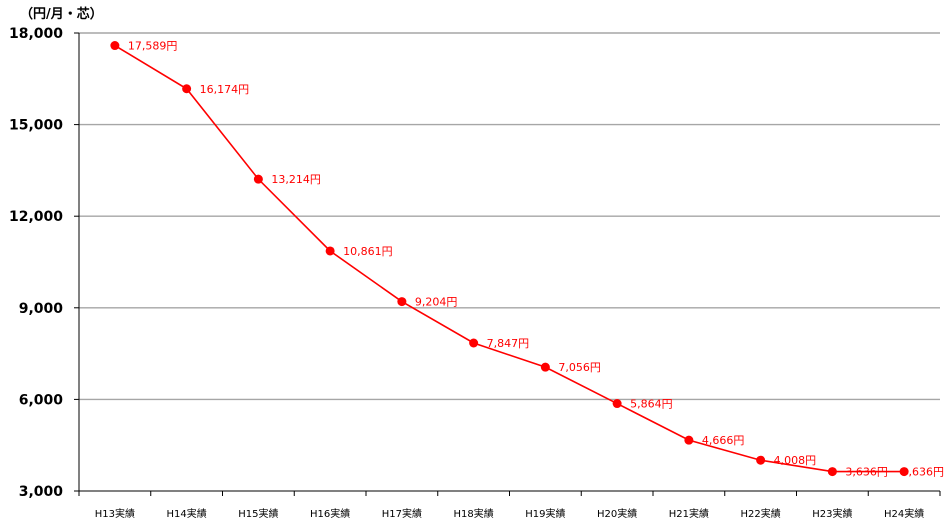  What do you see at coordinates (436, 302) in the screenshot?
I see `data-label: 9,204円` at bounding box center [436, 302].